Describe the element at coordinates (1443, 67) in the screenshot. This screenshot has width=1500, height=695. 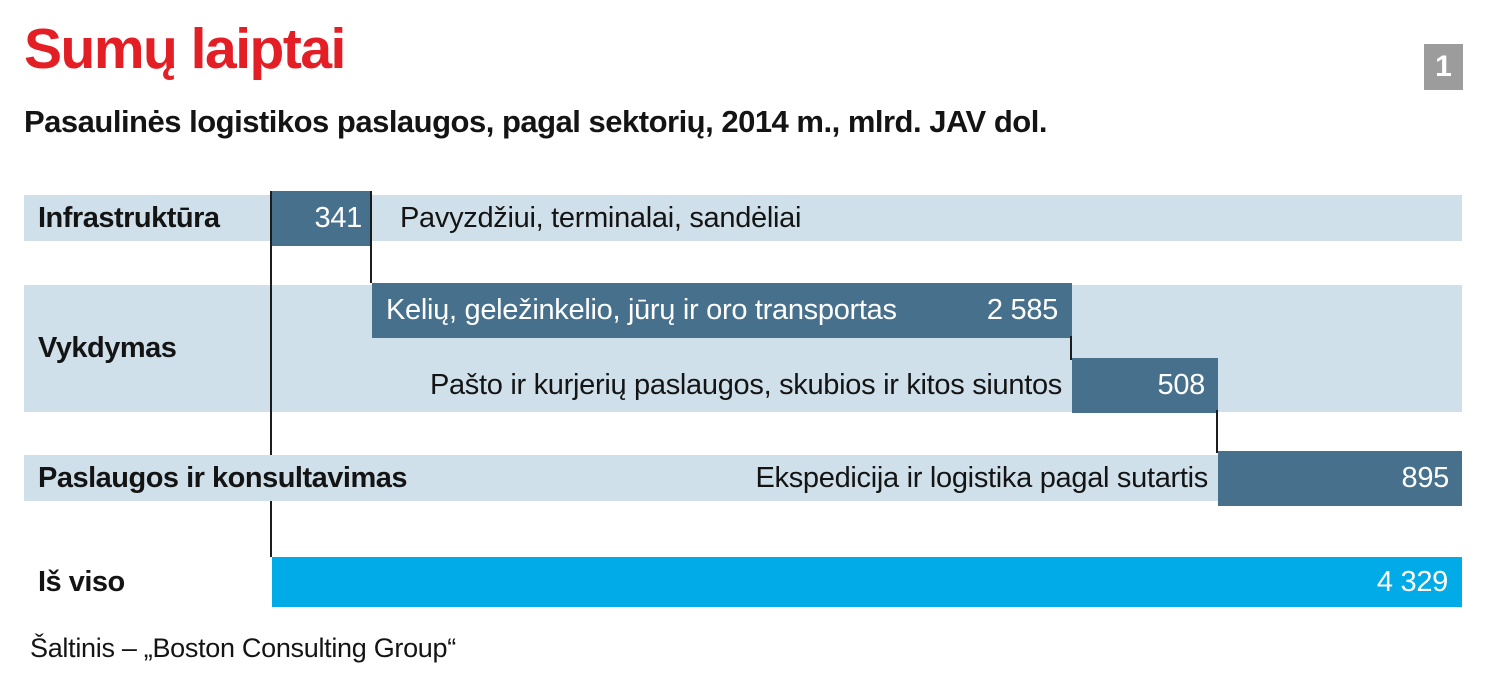
I see `figure-number-badge: 1` at that location.